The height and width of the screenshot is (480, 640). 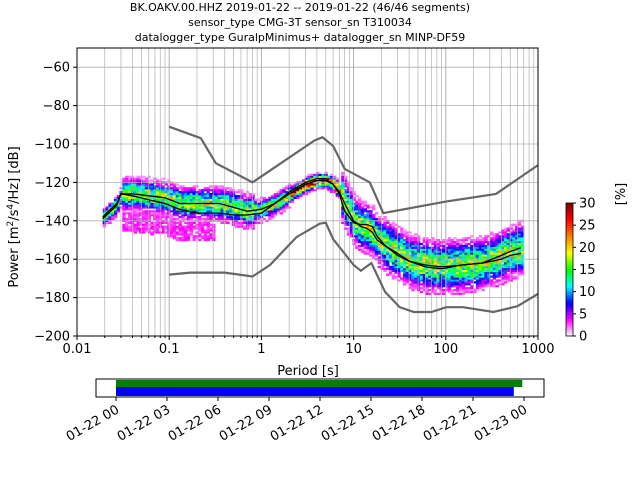 I want to click on timeline-tick-label: 01-22 09, so click(x=246, y=423).